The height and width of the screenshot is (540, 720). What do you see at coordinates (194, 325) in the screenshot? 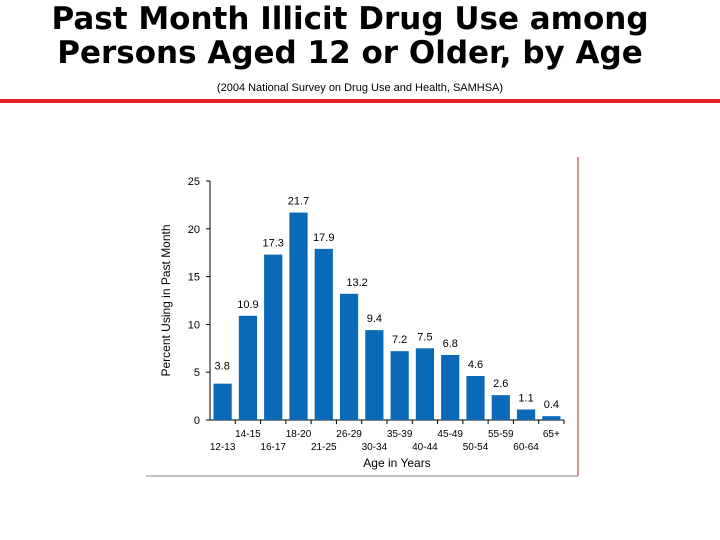
I see `y-tick-label: 10` at bounding box center [194, 325].